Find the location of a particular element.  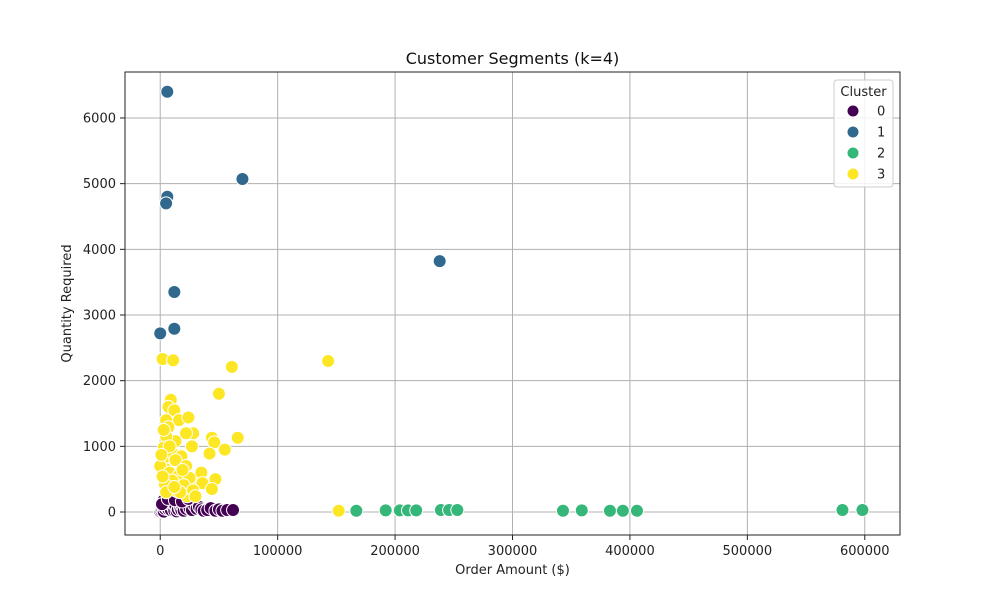

x-tick-label: 500000 is located at coordinates (748, 551).